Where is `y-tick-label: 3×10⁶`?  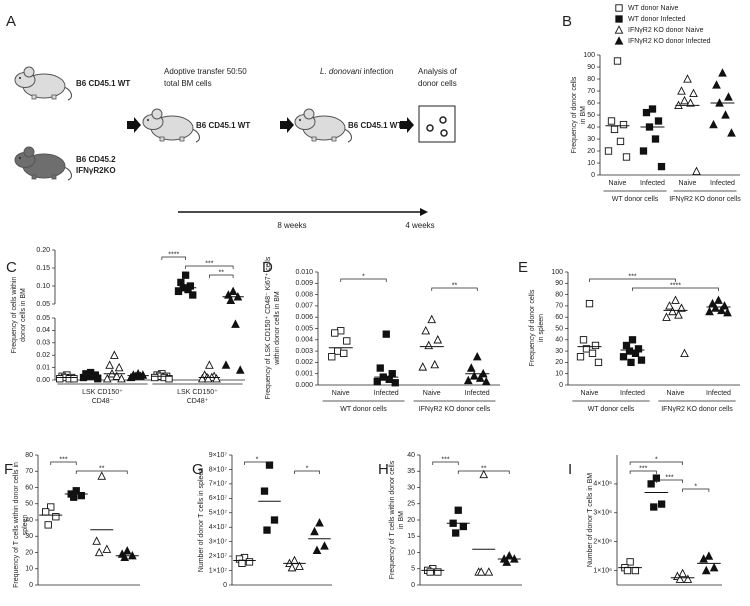
y-tick-label: 3×10⁶ is located at coordinates (602, 513).